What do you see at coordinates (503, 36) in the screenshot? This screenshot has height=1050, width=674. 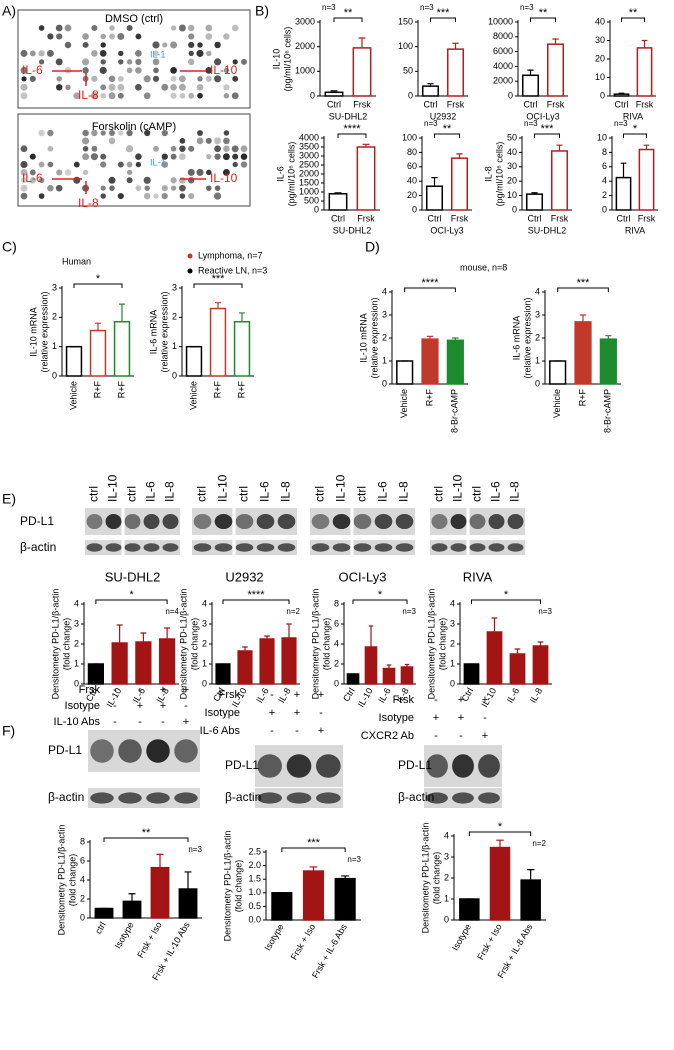 I see `y-tick-label: 8000` at bounding box center [503, 36].